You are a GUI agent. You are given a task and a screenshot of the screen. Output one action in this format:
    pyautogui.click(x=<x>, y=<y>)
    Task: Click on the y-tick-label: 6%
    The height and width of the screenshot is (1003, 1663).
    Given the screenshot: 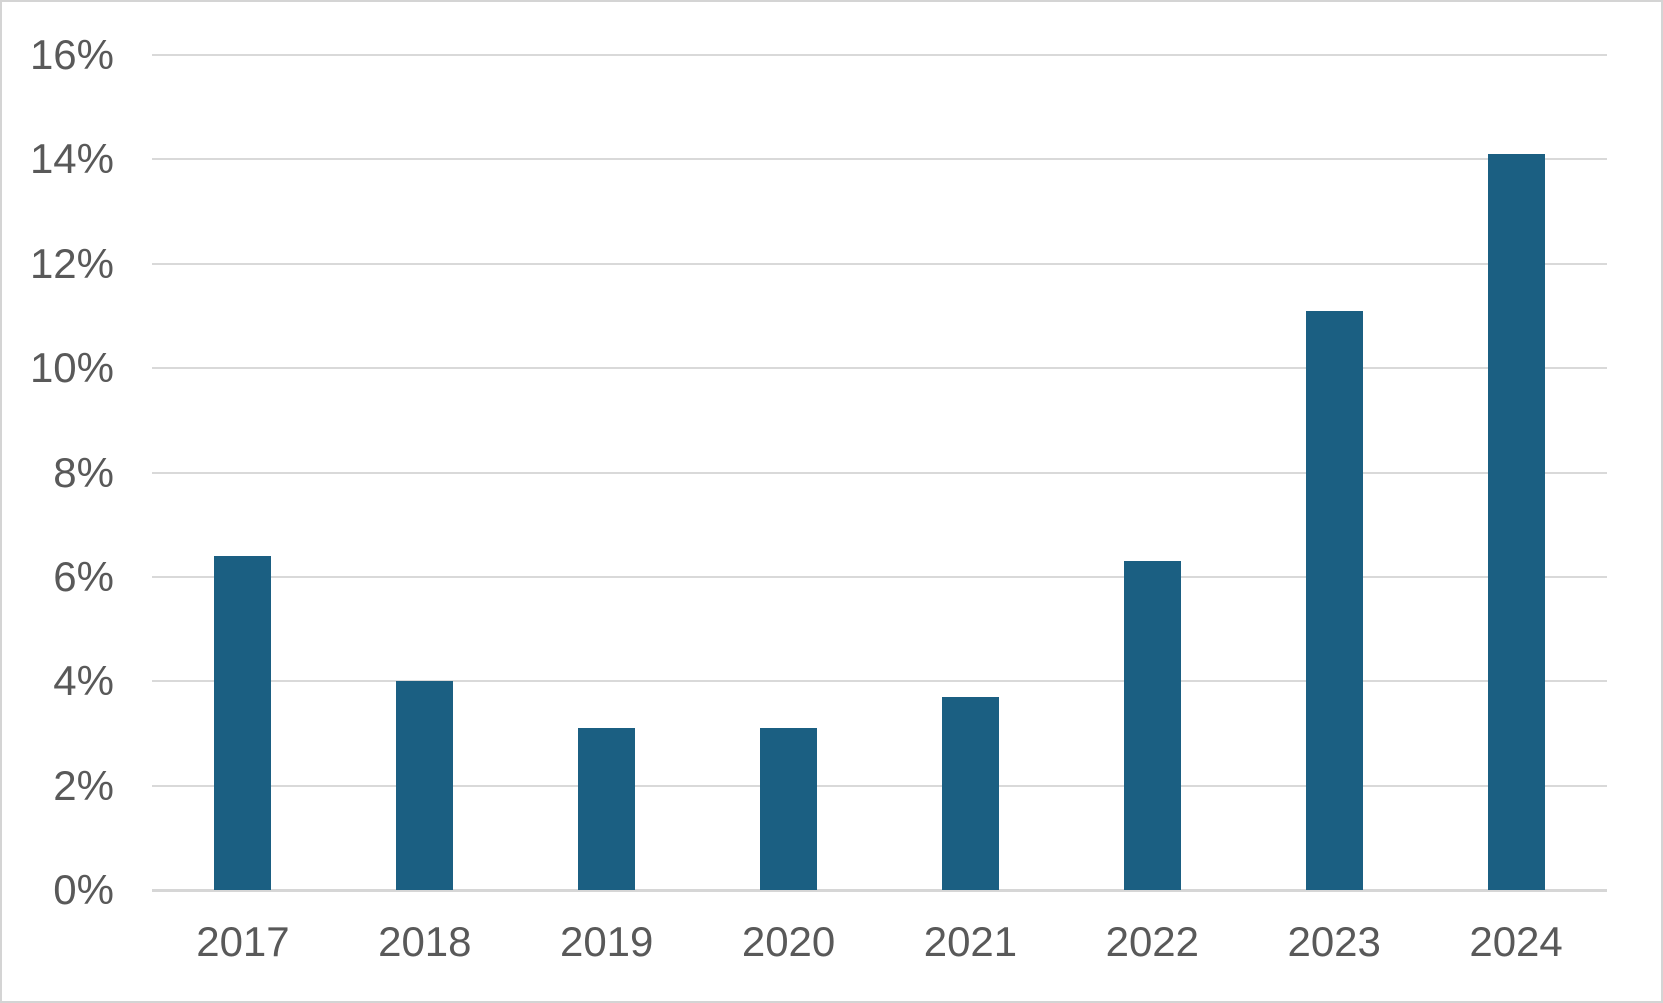 What is the action you would take?
    pyautogui.click(x=83, y=576)
    